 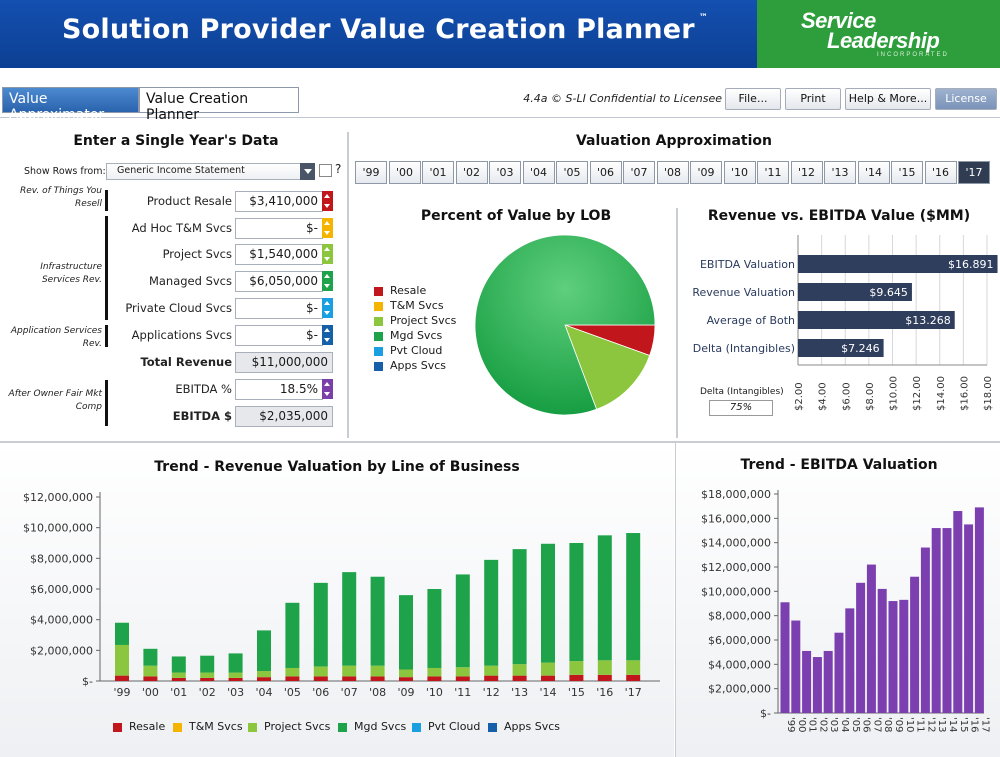 What do you see at coordinates (605, 172) in the screenshot?
I see `year-button: '06` at bounding box center [605, 172].